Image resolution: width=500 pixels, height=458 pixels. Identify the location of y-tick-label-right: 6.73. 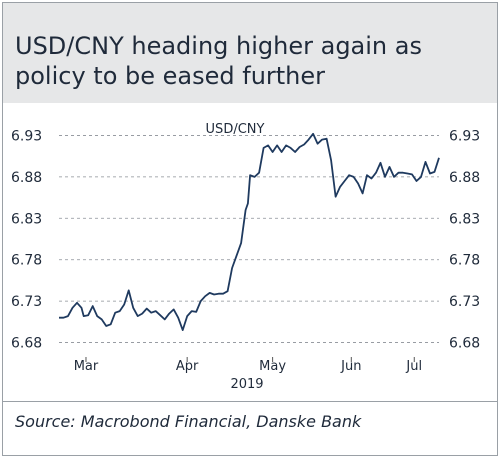
(464, 302).